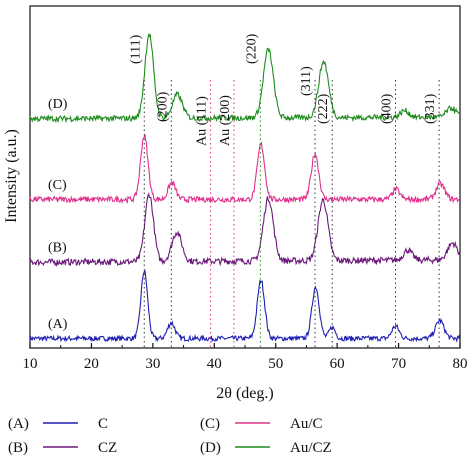  What do you see at coordinates (323, 108) in the screenshot?
I see `reflection-label-7: (222)` at bounding box center [323, 108].